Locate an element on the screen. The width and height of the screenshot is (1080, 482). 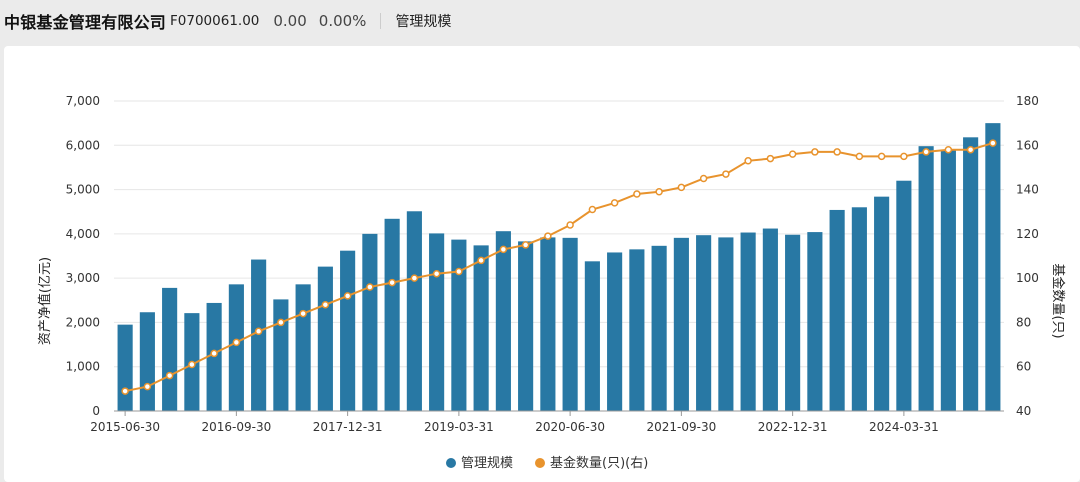
y-tick-label-left: 7,000 is located at coordinates (83, 101).